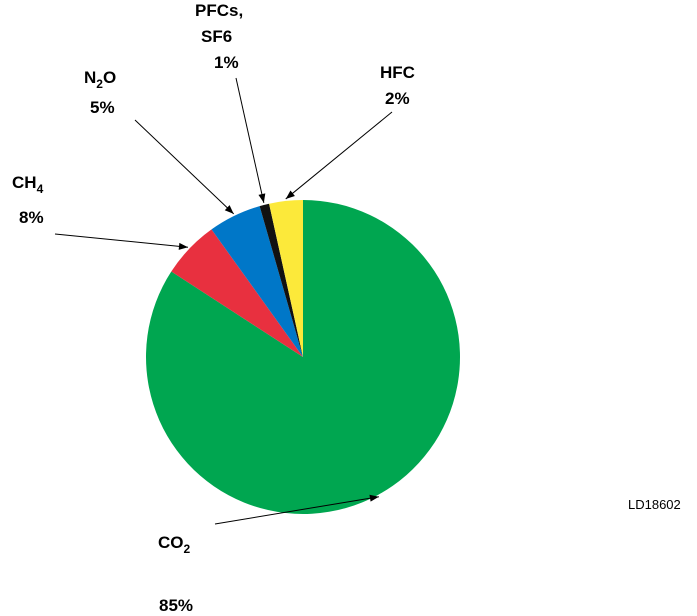 The width and height of the screenshot is (697, 616). I want to click on slice-value-n2o: 5%, so click(102, 107).